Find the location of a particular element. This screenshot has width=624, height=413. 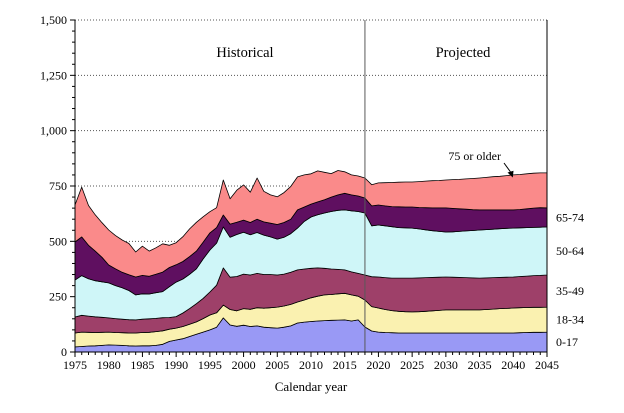

x-tick-label: 2045 is located at coordinates (547, 365).